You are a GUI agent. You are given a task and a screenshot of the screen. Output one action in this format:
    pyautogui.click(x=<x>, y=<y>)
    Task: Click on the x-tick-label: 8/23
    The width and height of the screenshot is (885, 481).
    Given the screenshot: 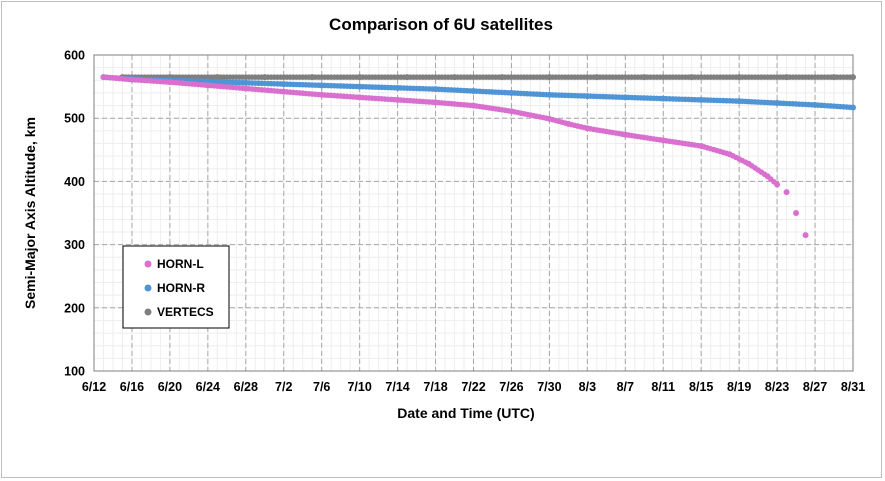 What is the action you would take?
    pyautogui.click(x=777, y=387)
    